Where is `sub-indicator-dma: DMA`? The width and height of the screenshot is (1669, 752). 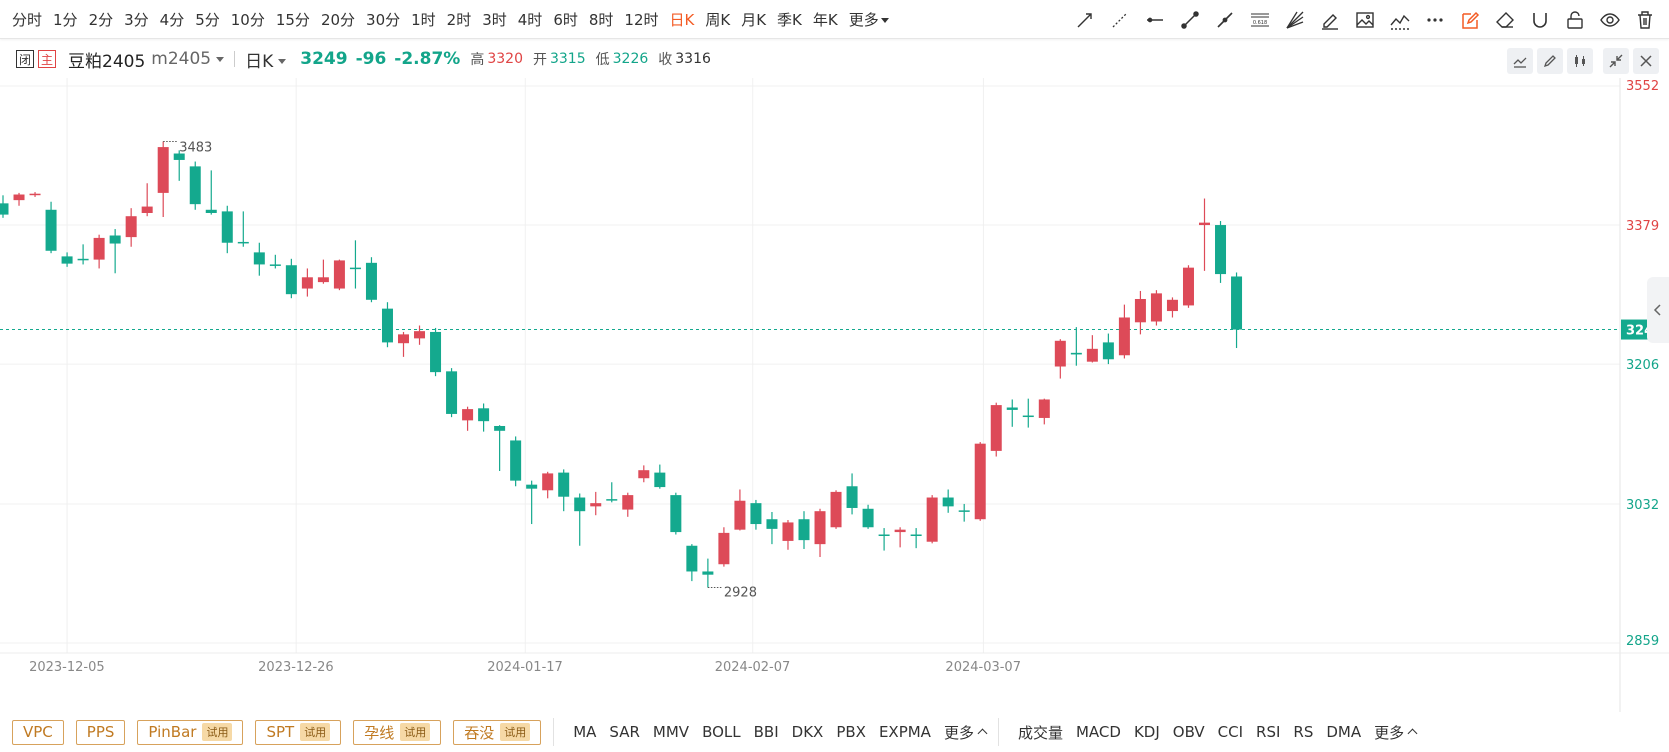 sub-indicator-dma: DMA is located at coordinates (1344, 732).